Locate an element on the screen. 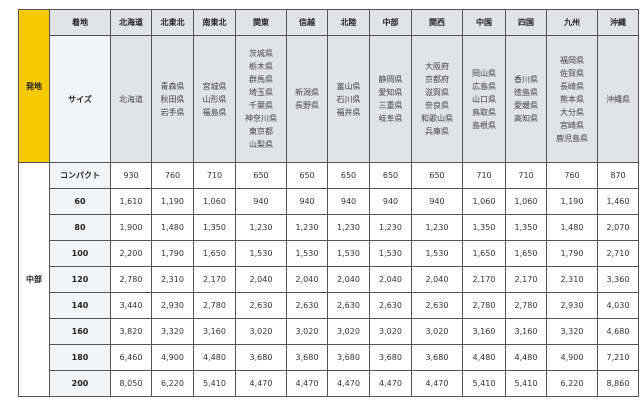 The height and width of the screenshot is (406, 640). prefecture-name: 山梨県 is located at coordinates (261, 144).